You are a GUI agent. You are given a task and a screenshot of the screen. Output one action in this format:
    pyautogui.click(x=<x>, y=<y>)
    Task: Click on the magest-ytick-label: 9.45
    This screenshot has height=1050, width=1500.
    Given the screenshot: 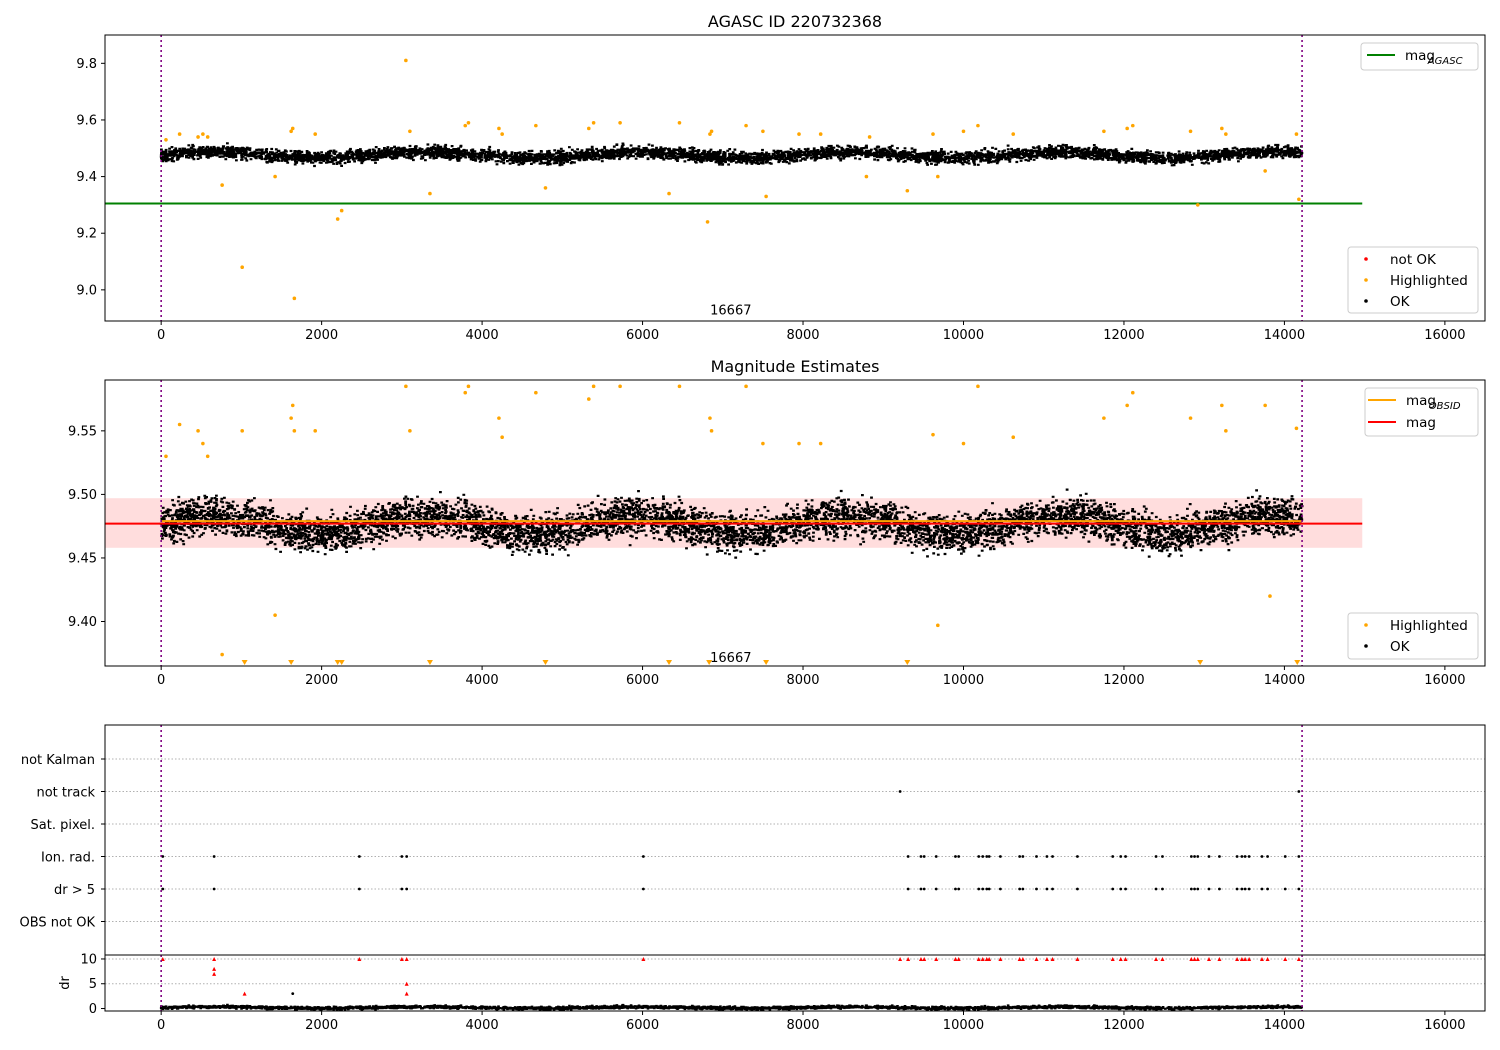 What is the action you would take?
    pyautogui.click(x=82, y=558)
    